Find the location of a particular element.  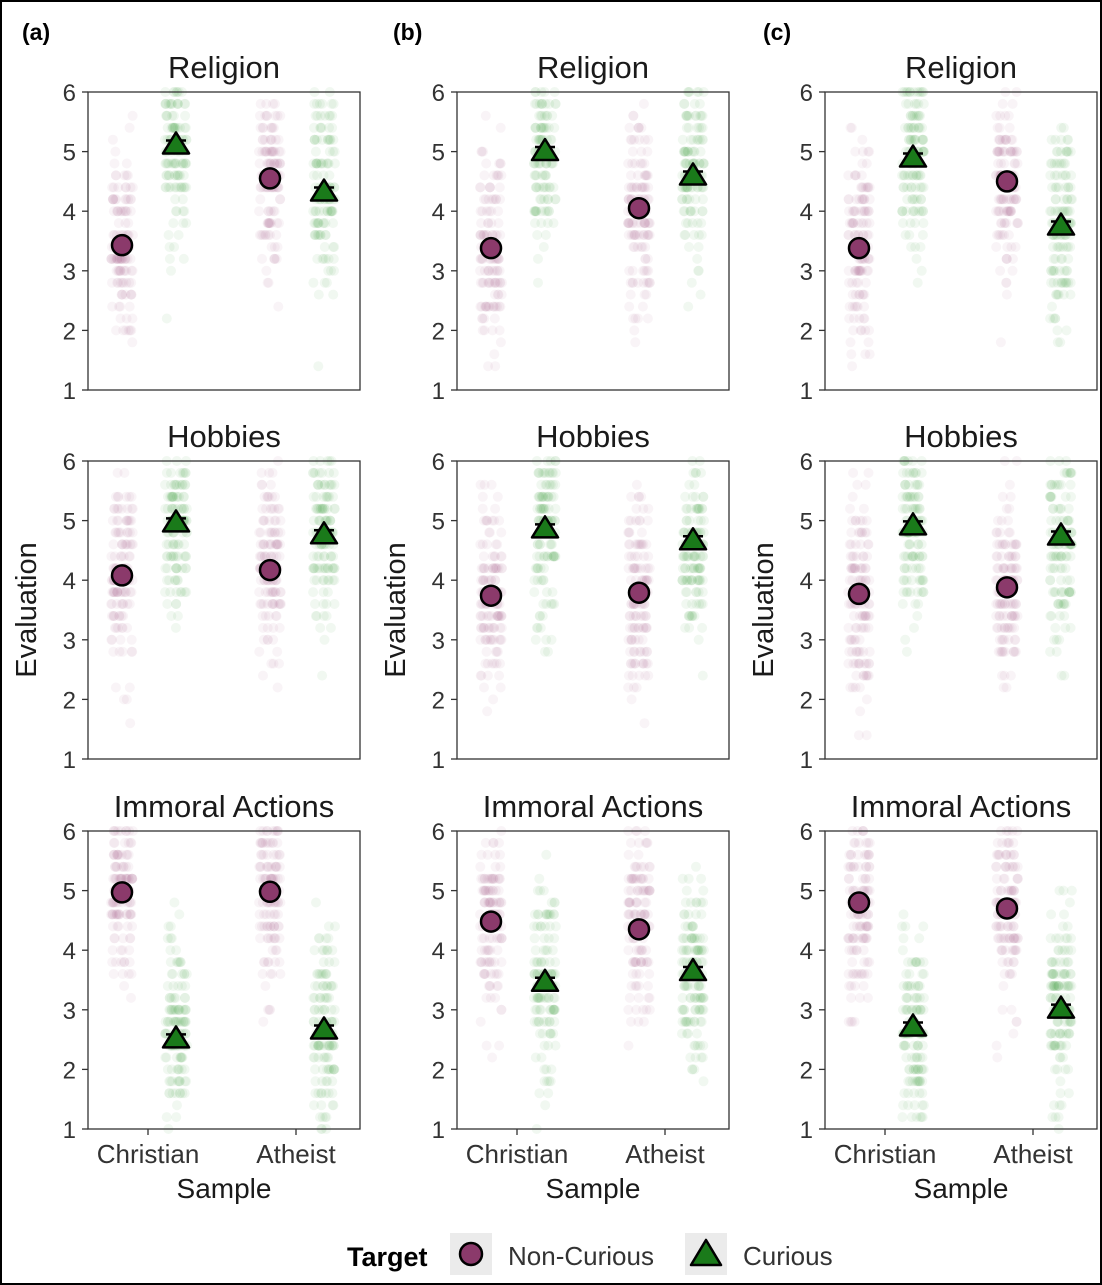

y-tick-label: 2 is located at coordinates (806, 1070).